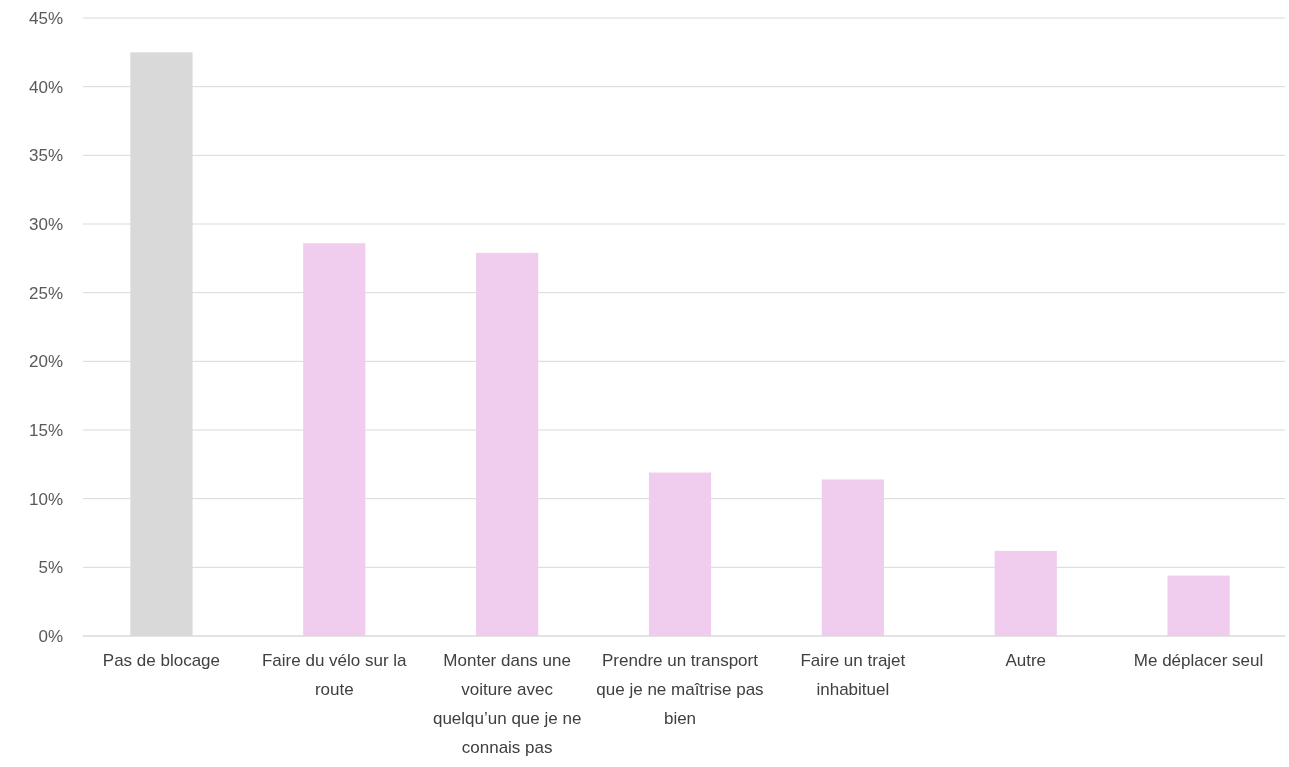 The width and height of the screenshot is (1289, 767). Describe the element at coordinates (50, 636) in the screenshot. I see `y-tick-label: 0%` at that location.